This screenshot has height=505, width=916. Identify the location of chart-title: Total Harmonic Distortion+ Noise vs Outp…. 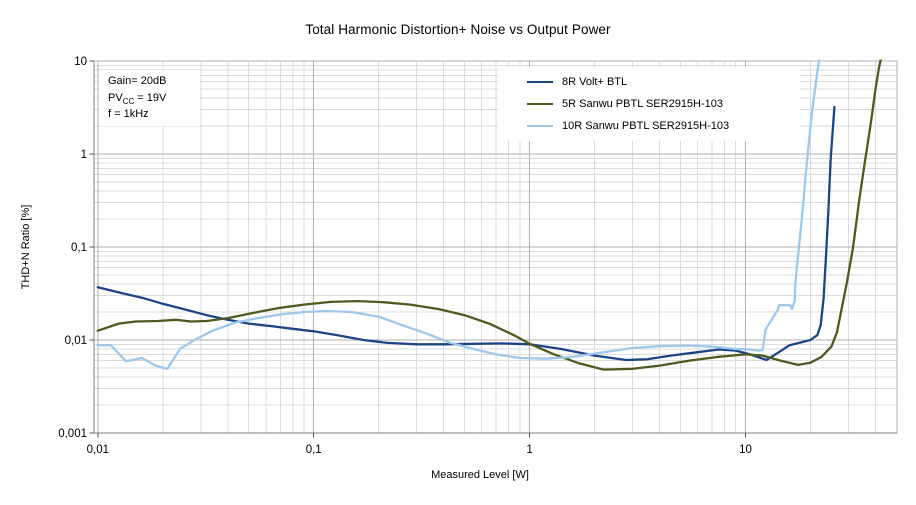
(458, 29).